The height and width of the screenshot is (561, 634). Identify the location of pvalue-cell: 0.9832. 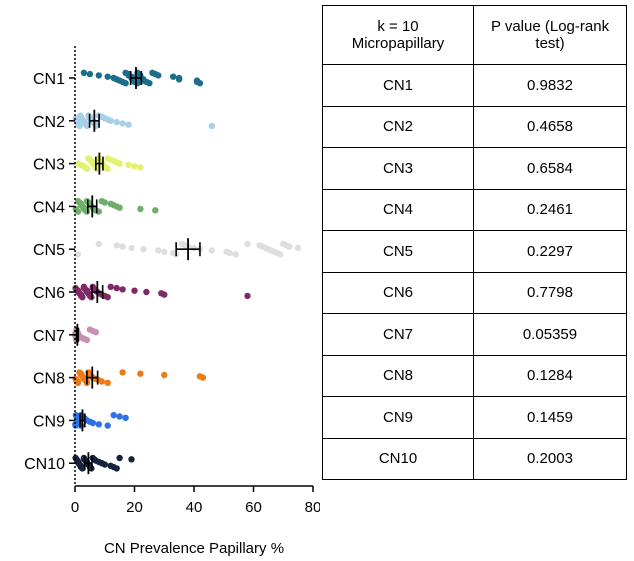
(550, 85).